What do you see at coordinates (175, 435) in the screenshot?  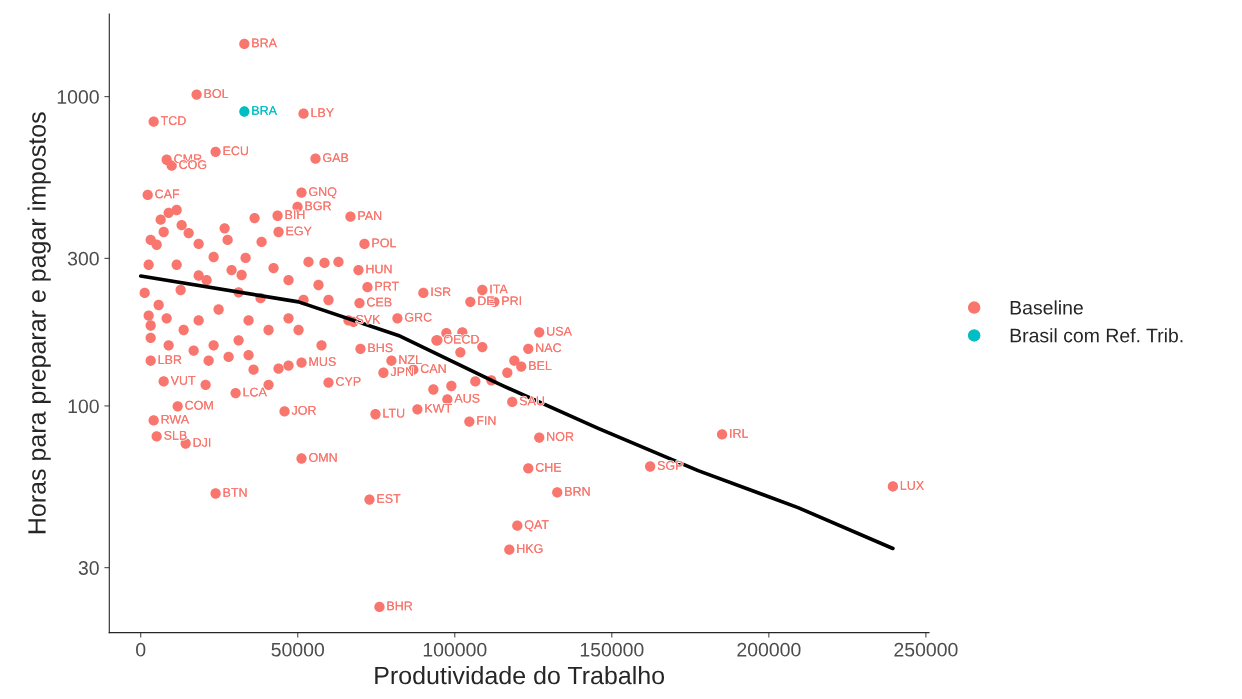 I see `data-label: SLB` at bounding box center [175, 435].